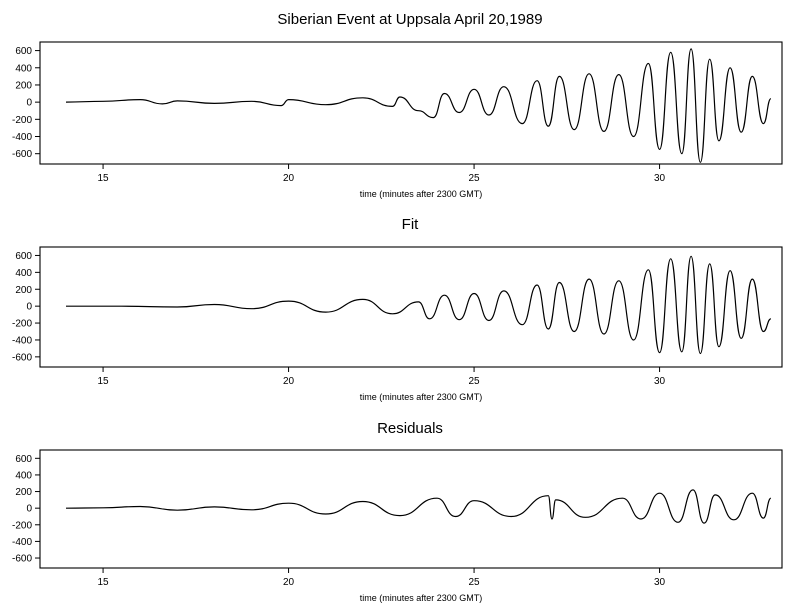  I want to click on panel-title: Siberian Event at Uppsala April 20,1989, so click(409, 19).